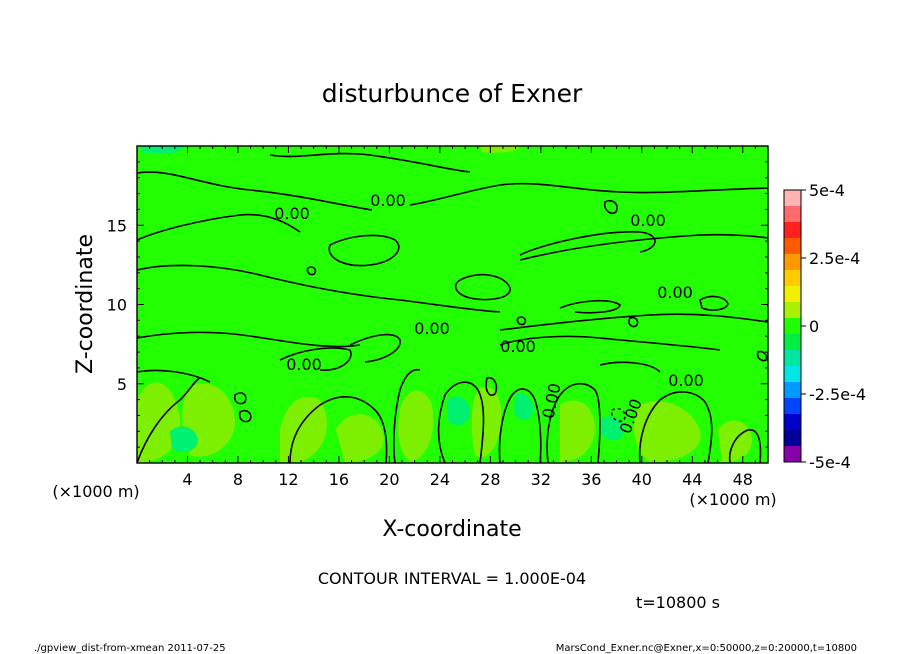 The height and width of the screenshot is (654, 904). I want to click on x-tick-label: 16, so click(339, 479).